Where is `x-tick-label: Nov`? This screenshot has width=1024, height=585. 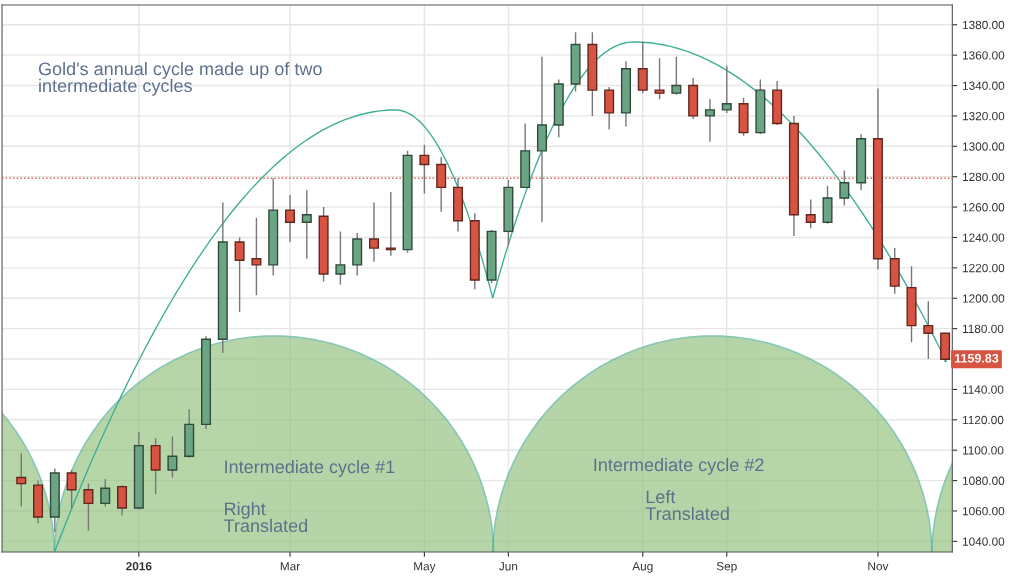 x-tick-label: Nov is located at coordinates (878, 566).